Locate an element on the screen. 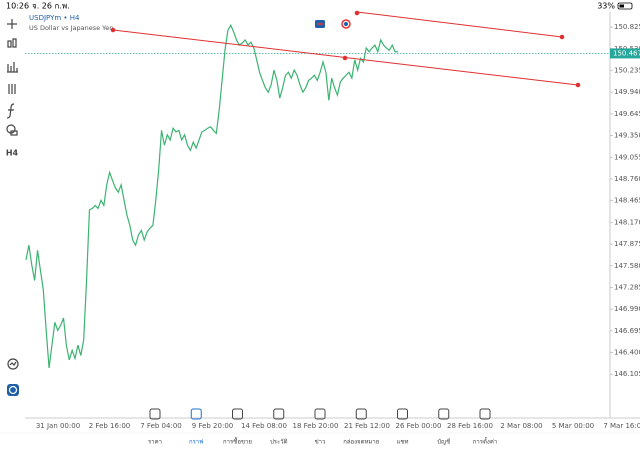  y-tick-label: 149.940 is located at coordinates (627, 92).